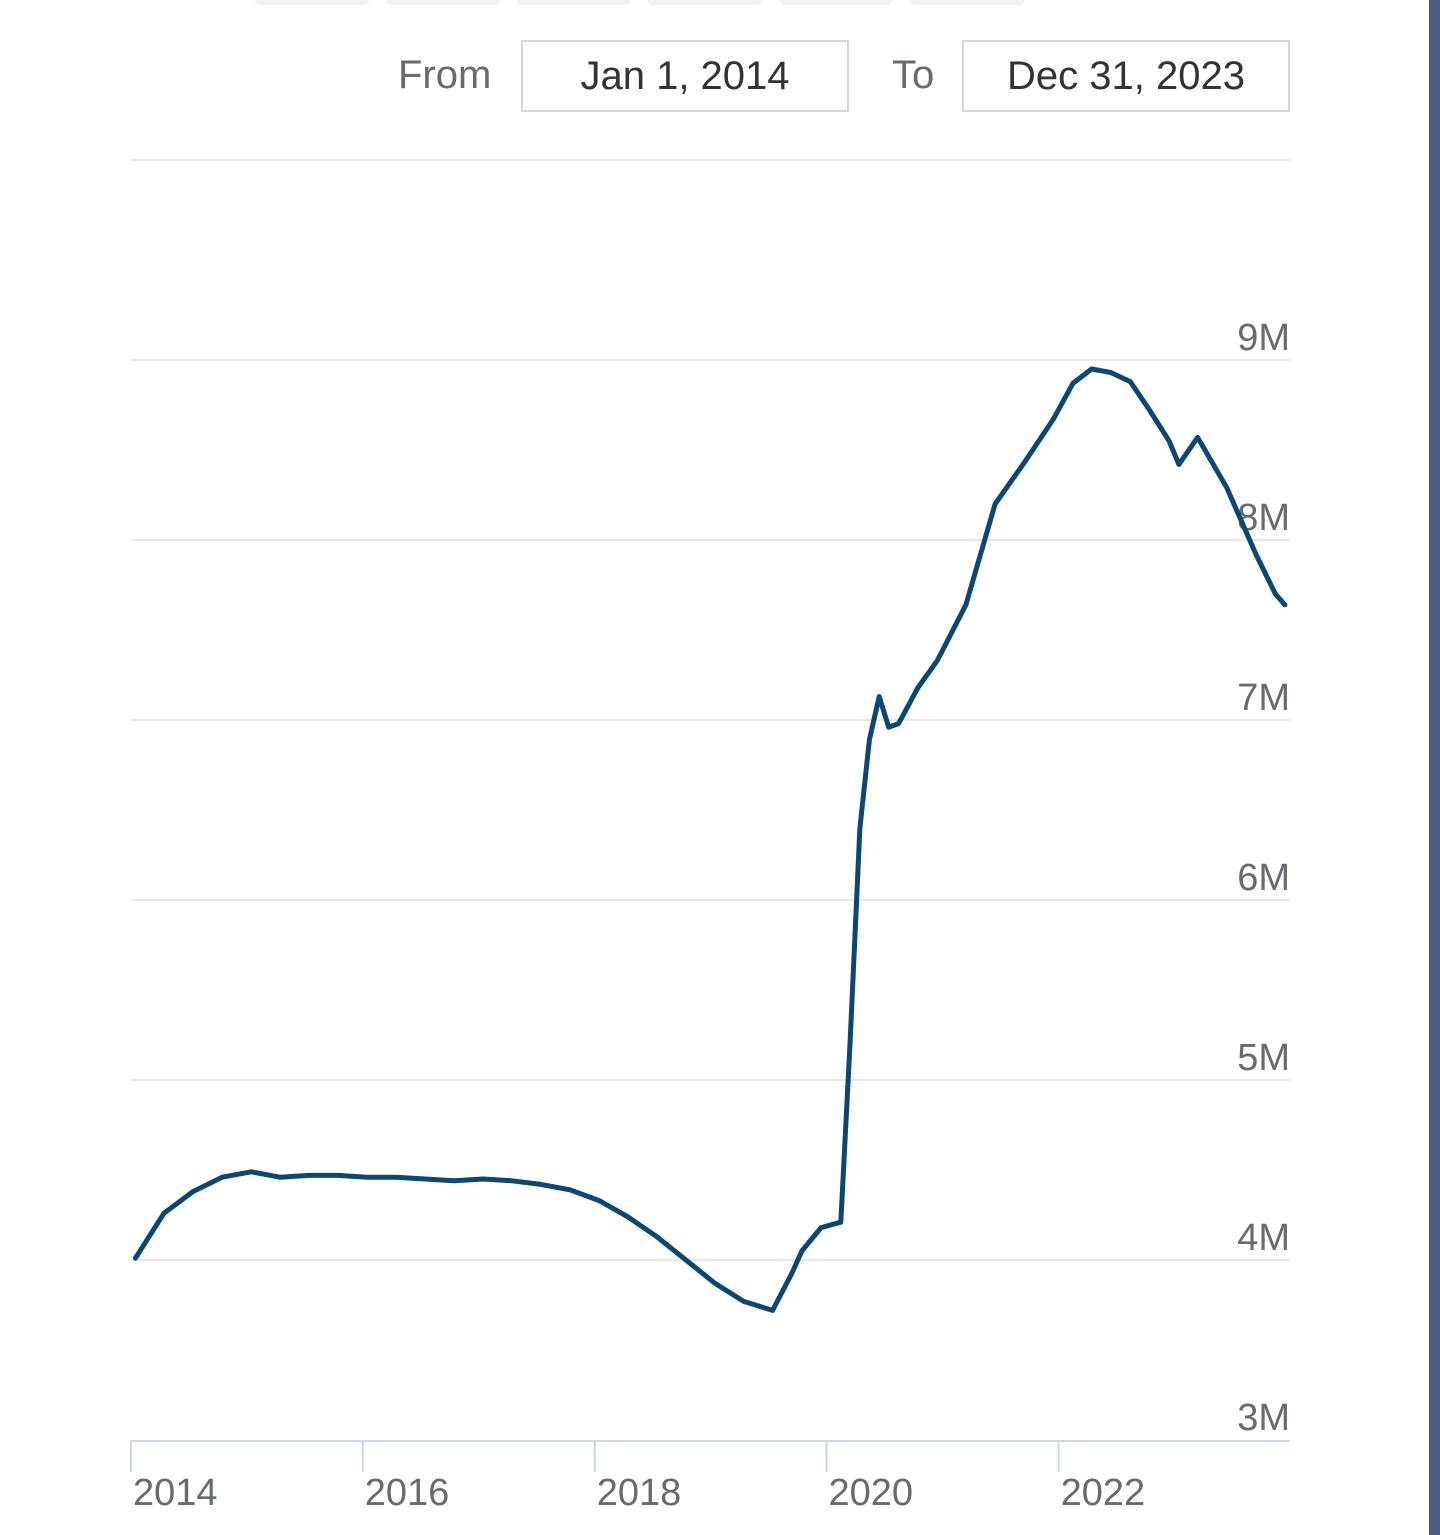 The height and width of the screenshot is (1535, 1440). What do you see at coordinates (1263, 1418) in the screenshot?
I see `y-tick-label: 3M` at bounding box center [1263, 1418].